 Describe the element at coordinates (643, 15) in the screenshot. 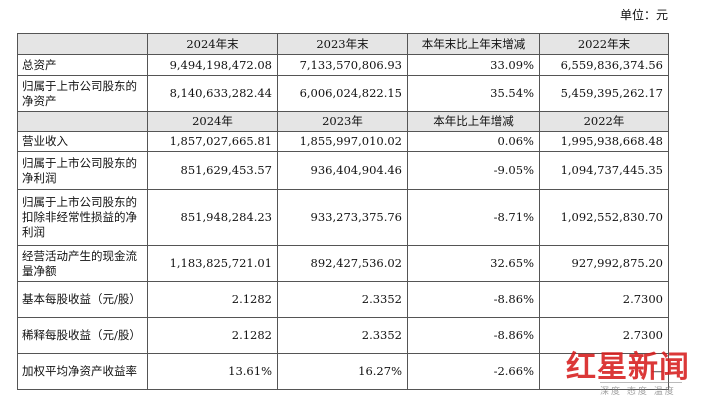

I see `unit-label: 单位：元` at that location.